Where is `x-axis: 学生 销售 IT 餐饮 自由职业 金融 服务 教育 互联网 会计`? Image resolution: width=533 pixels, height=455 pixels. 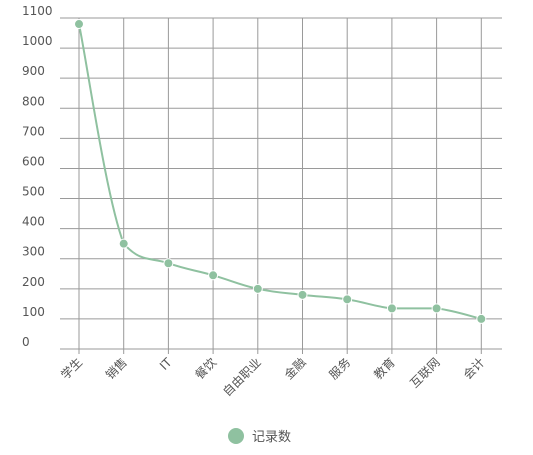
x-axis: 学生 销售 IT 餐饮 自由职业 金融 服务 教育 互联网 会计 is located at coordinates (273, 377).